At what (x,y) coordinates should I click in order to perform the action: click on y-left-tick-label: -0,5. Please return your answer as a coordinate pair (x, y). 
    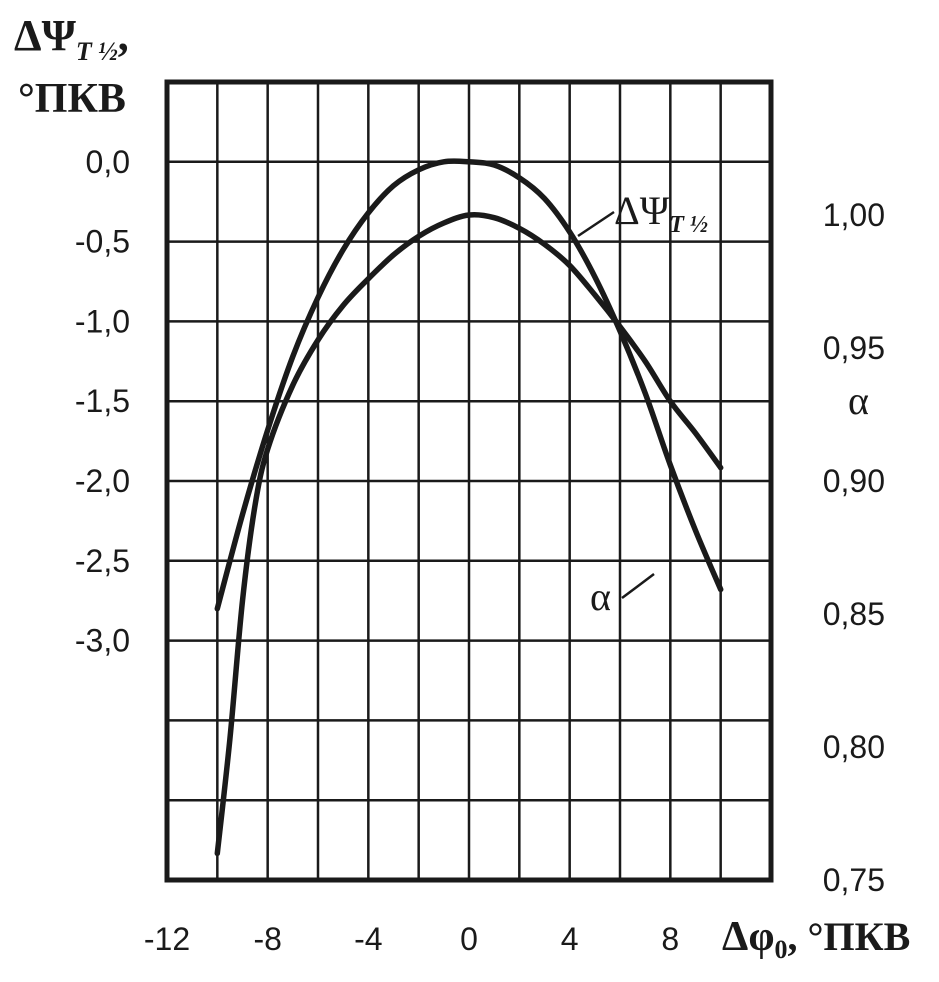
    Looking at the image, I should click on (102, 242).